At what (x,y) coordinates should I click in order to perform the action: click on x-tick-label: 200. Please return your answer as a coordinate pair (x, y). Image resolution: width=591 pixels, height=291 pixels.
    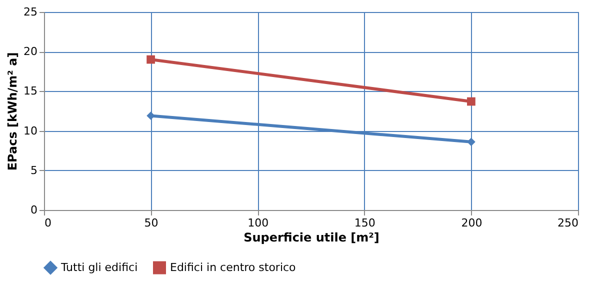
    Looking at the image, I should click on (471, 223).